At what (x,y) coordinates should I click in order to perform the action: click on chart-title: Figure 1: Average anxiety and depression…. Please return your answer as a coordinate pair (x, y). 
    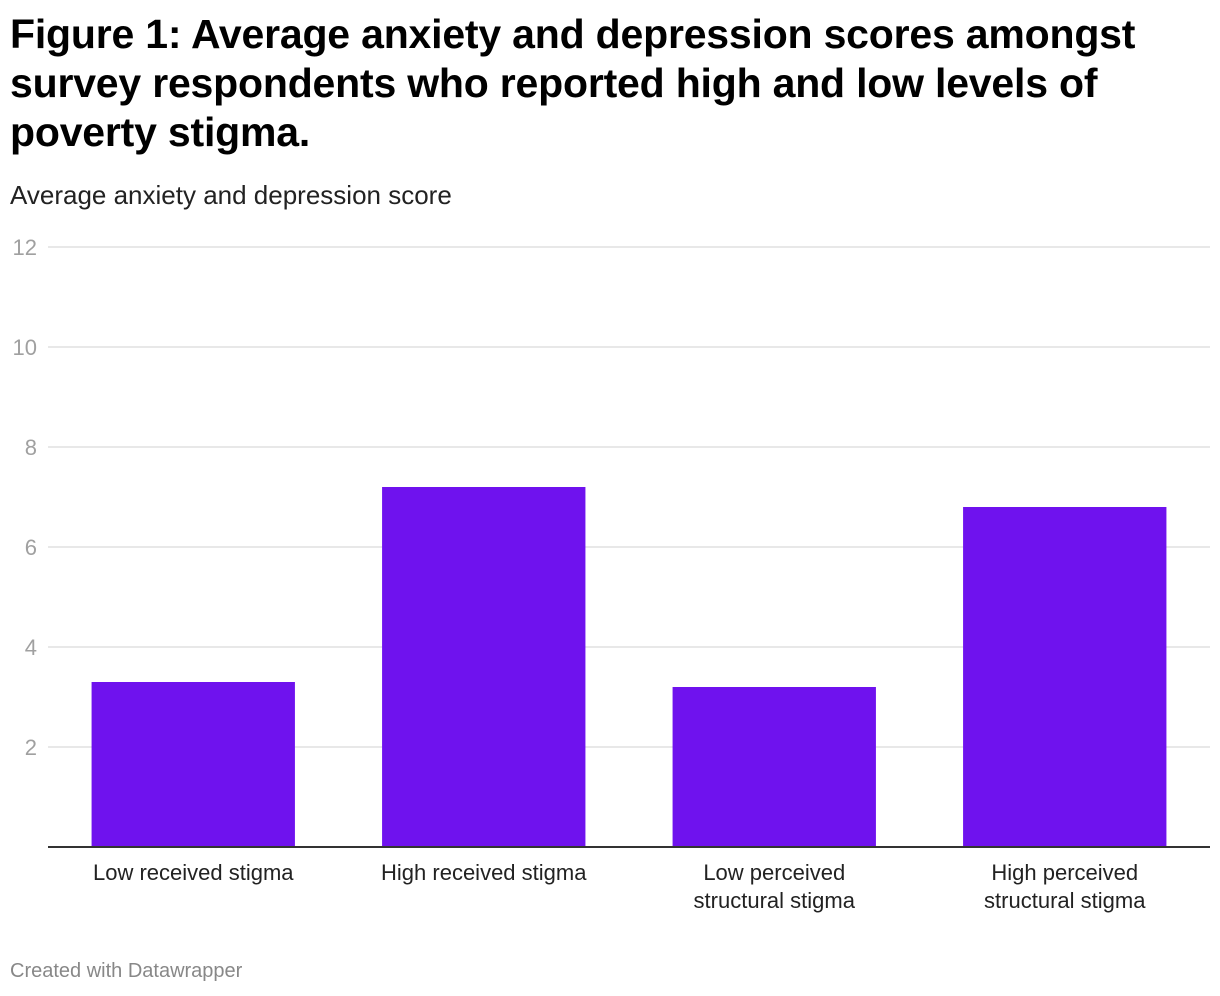
    Looking at the image, I should click on (573, 83).